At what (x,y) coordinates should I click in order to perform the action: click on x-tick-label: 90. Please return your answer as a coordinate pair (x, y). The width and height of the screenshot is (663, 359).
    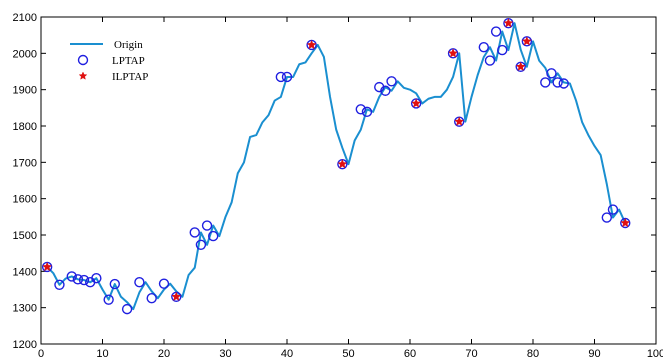
    Looking at the image, I should click on (594, 353).